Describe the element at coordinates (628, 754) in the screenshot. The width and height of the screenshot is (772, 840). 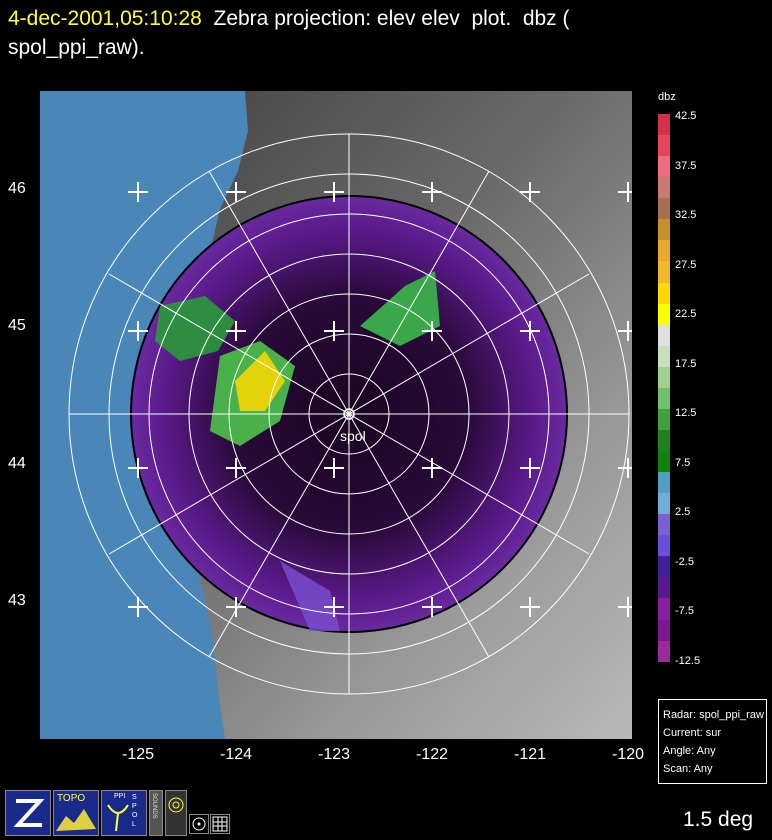
I see `lon-label: -120` at that location.